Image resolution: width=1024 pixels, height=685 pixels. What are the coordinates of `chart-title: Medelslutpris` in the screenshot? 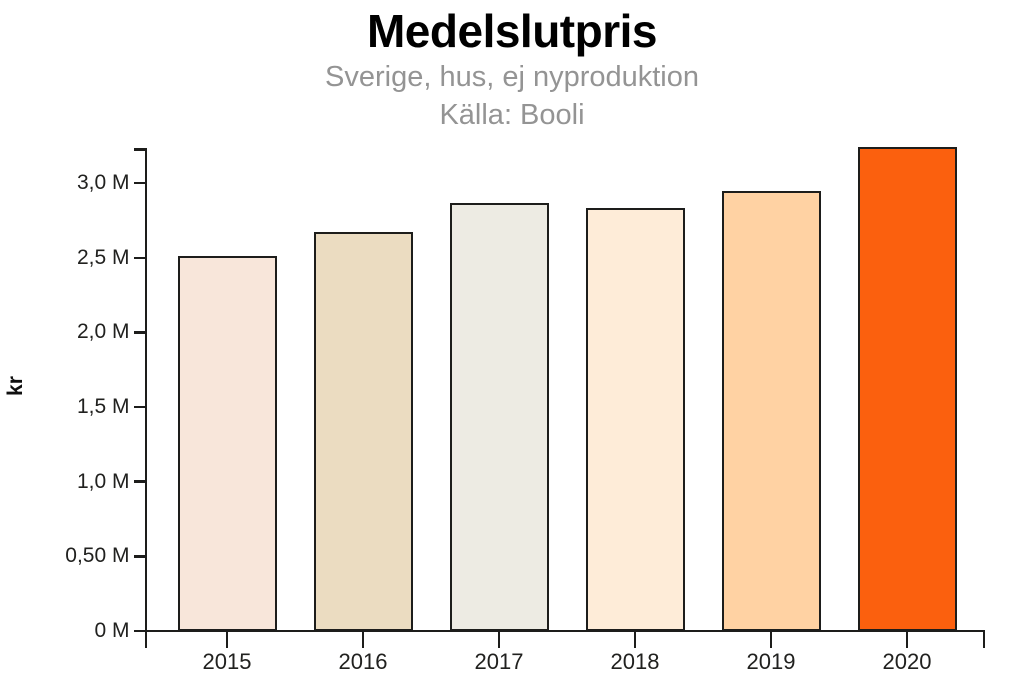 It's located at (512, 31).